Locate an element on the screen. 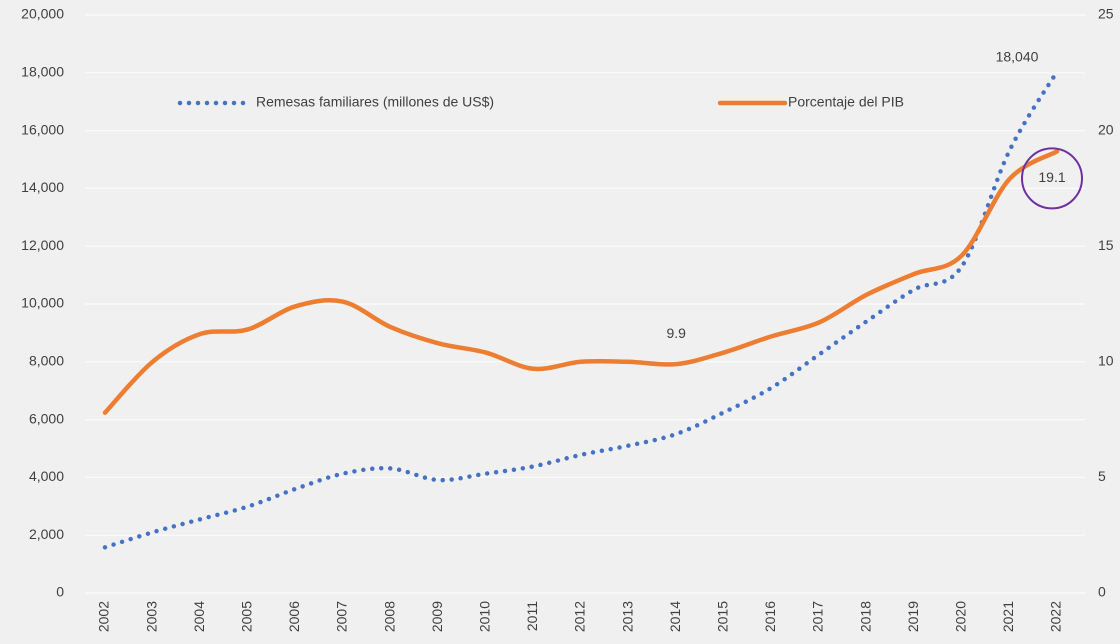 This screenshot has height=644, width=1120. highlight-circle is located at coordinates (1052, 178).